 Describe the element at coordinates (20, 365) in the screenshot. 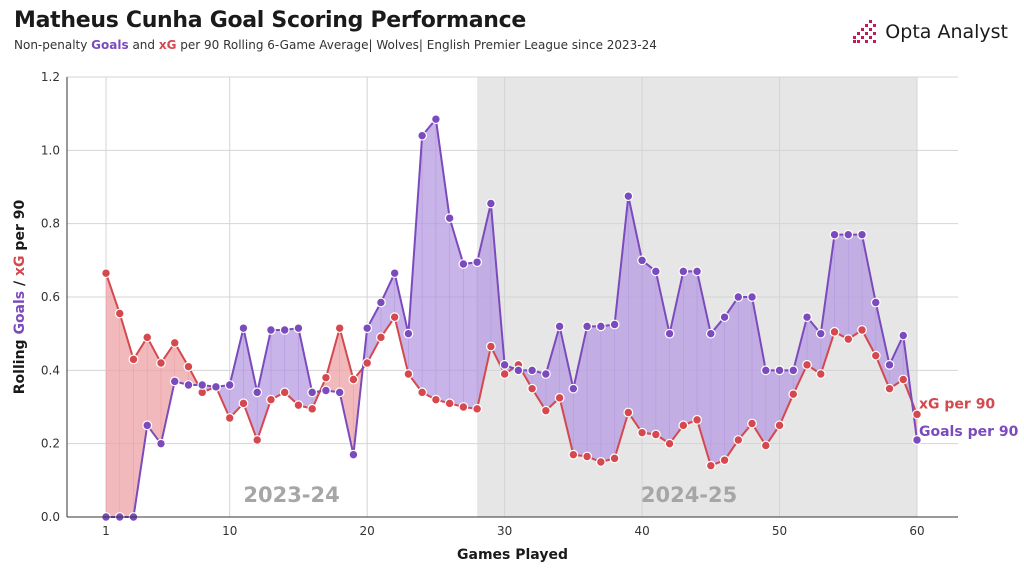

I see `y-axis-title-pre: Rolling` at that location.